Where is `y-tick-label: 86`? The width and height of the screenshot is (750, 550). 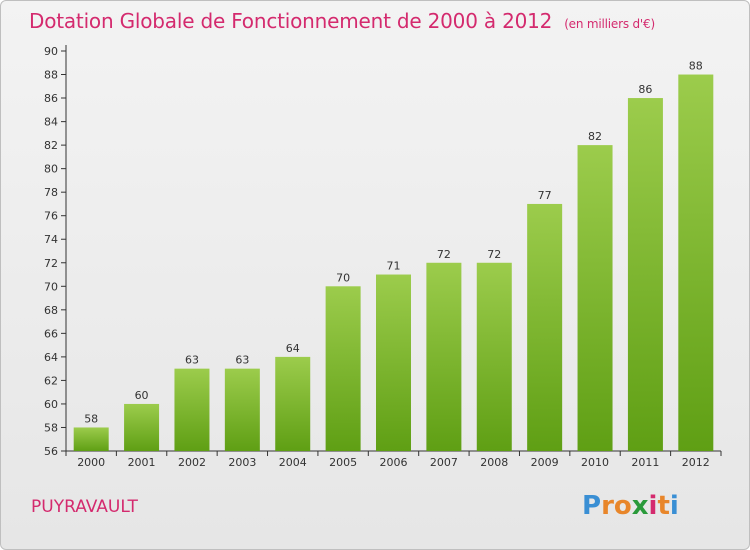
y-tick-label: 86 is located at coordinates (51, 98).